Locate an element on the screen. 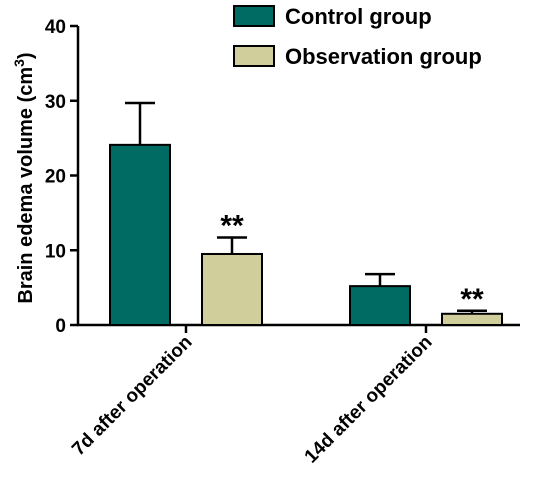 This screenshot has height=499, width=536. y-axis-title-superscript: 3 is located at coordinates (19, 63).